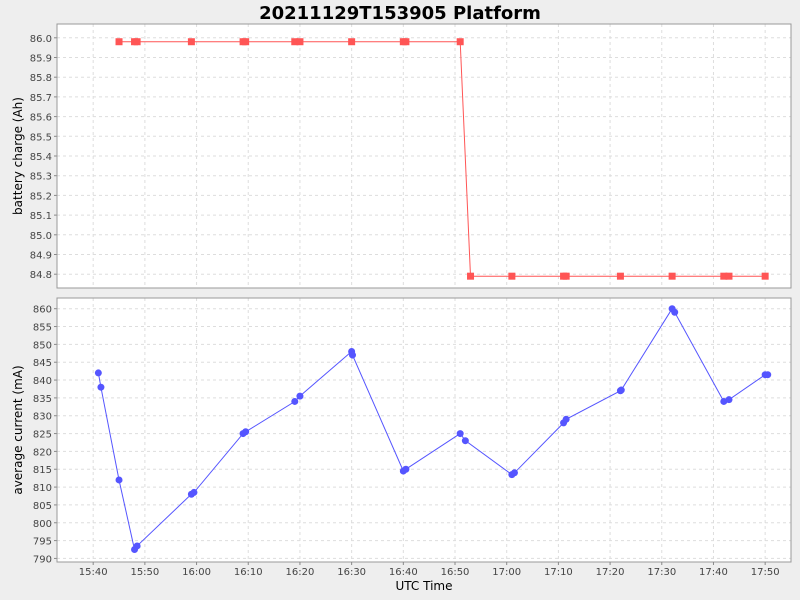 The height and width of the screenshot is (600, 800). Describe the element at coordinates (661, 572) in the screenshot. I see `x-tick-label: 17:30` at that location.